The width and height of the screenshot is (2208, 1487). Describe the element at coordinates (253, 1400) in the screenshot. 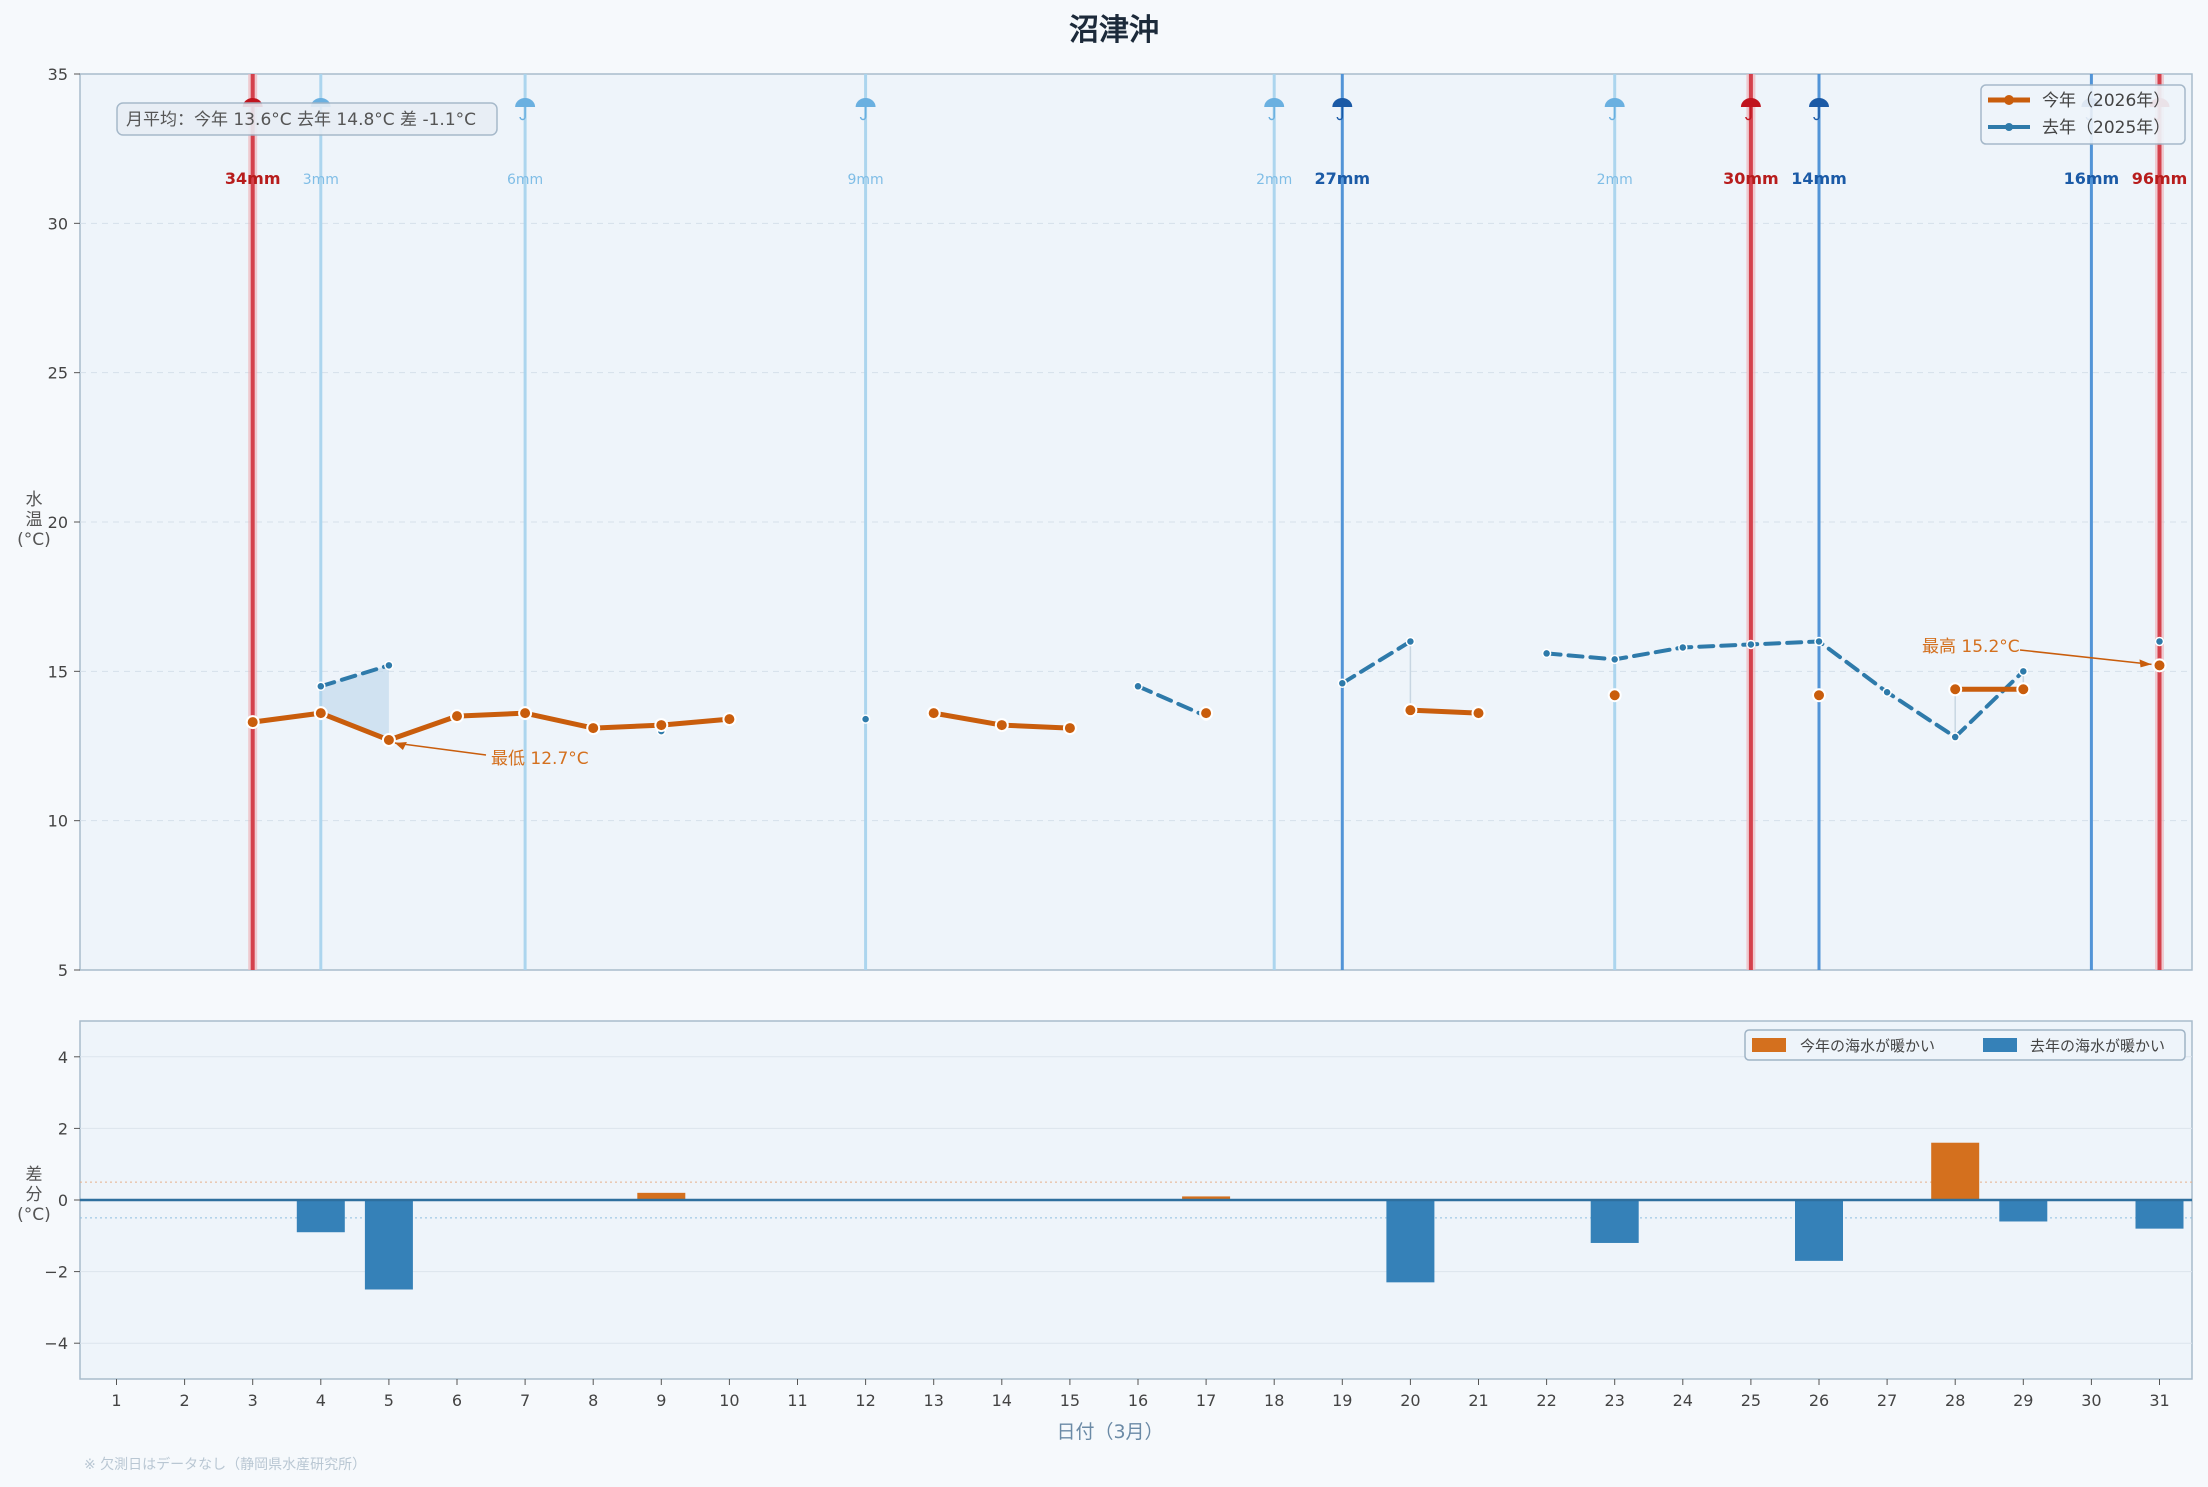

I see `x-tick-label: 3` at that location.